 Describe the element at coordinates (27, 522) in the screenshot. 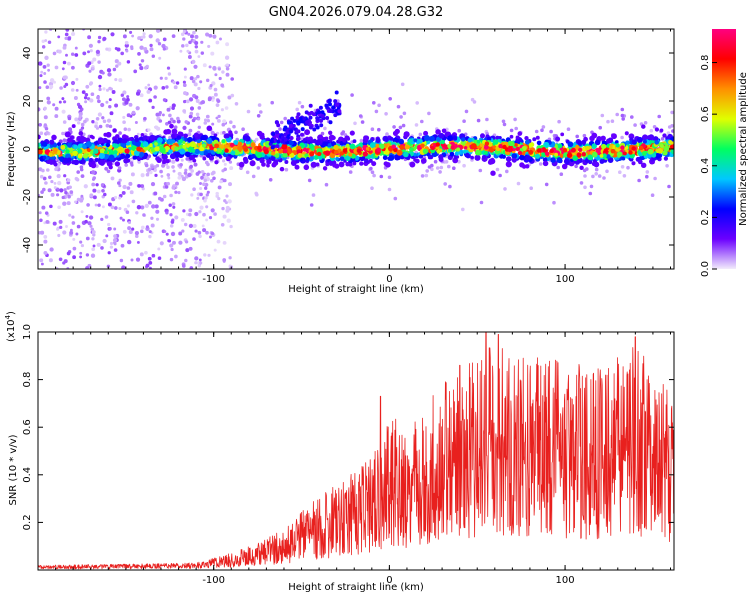

I see `snr-ytick-label: 0.2` at that location.